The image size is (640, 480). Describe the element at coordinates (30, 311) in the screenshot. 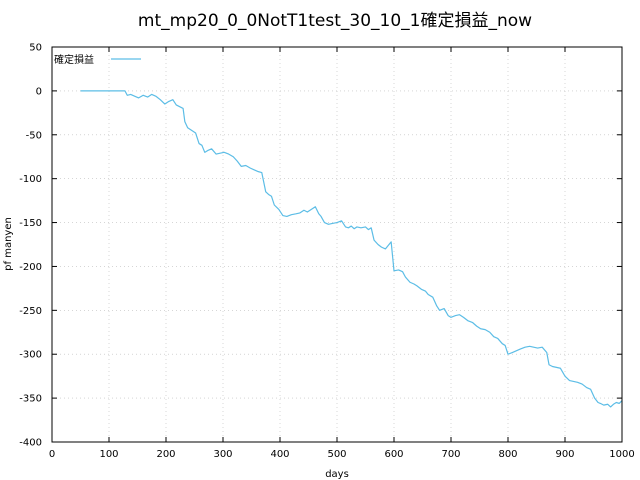

I see `y-tick-label: -250` at that location.